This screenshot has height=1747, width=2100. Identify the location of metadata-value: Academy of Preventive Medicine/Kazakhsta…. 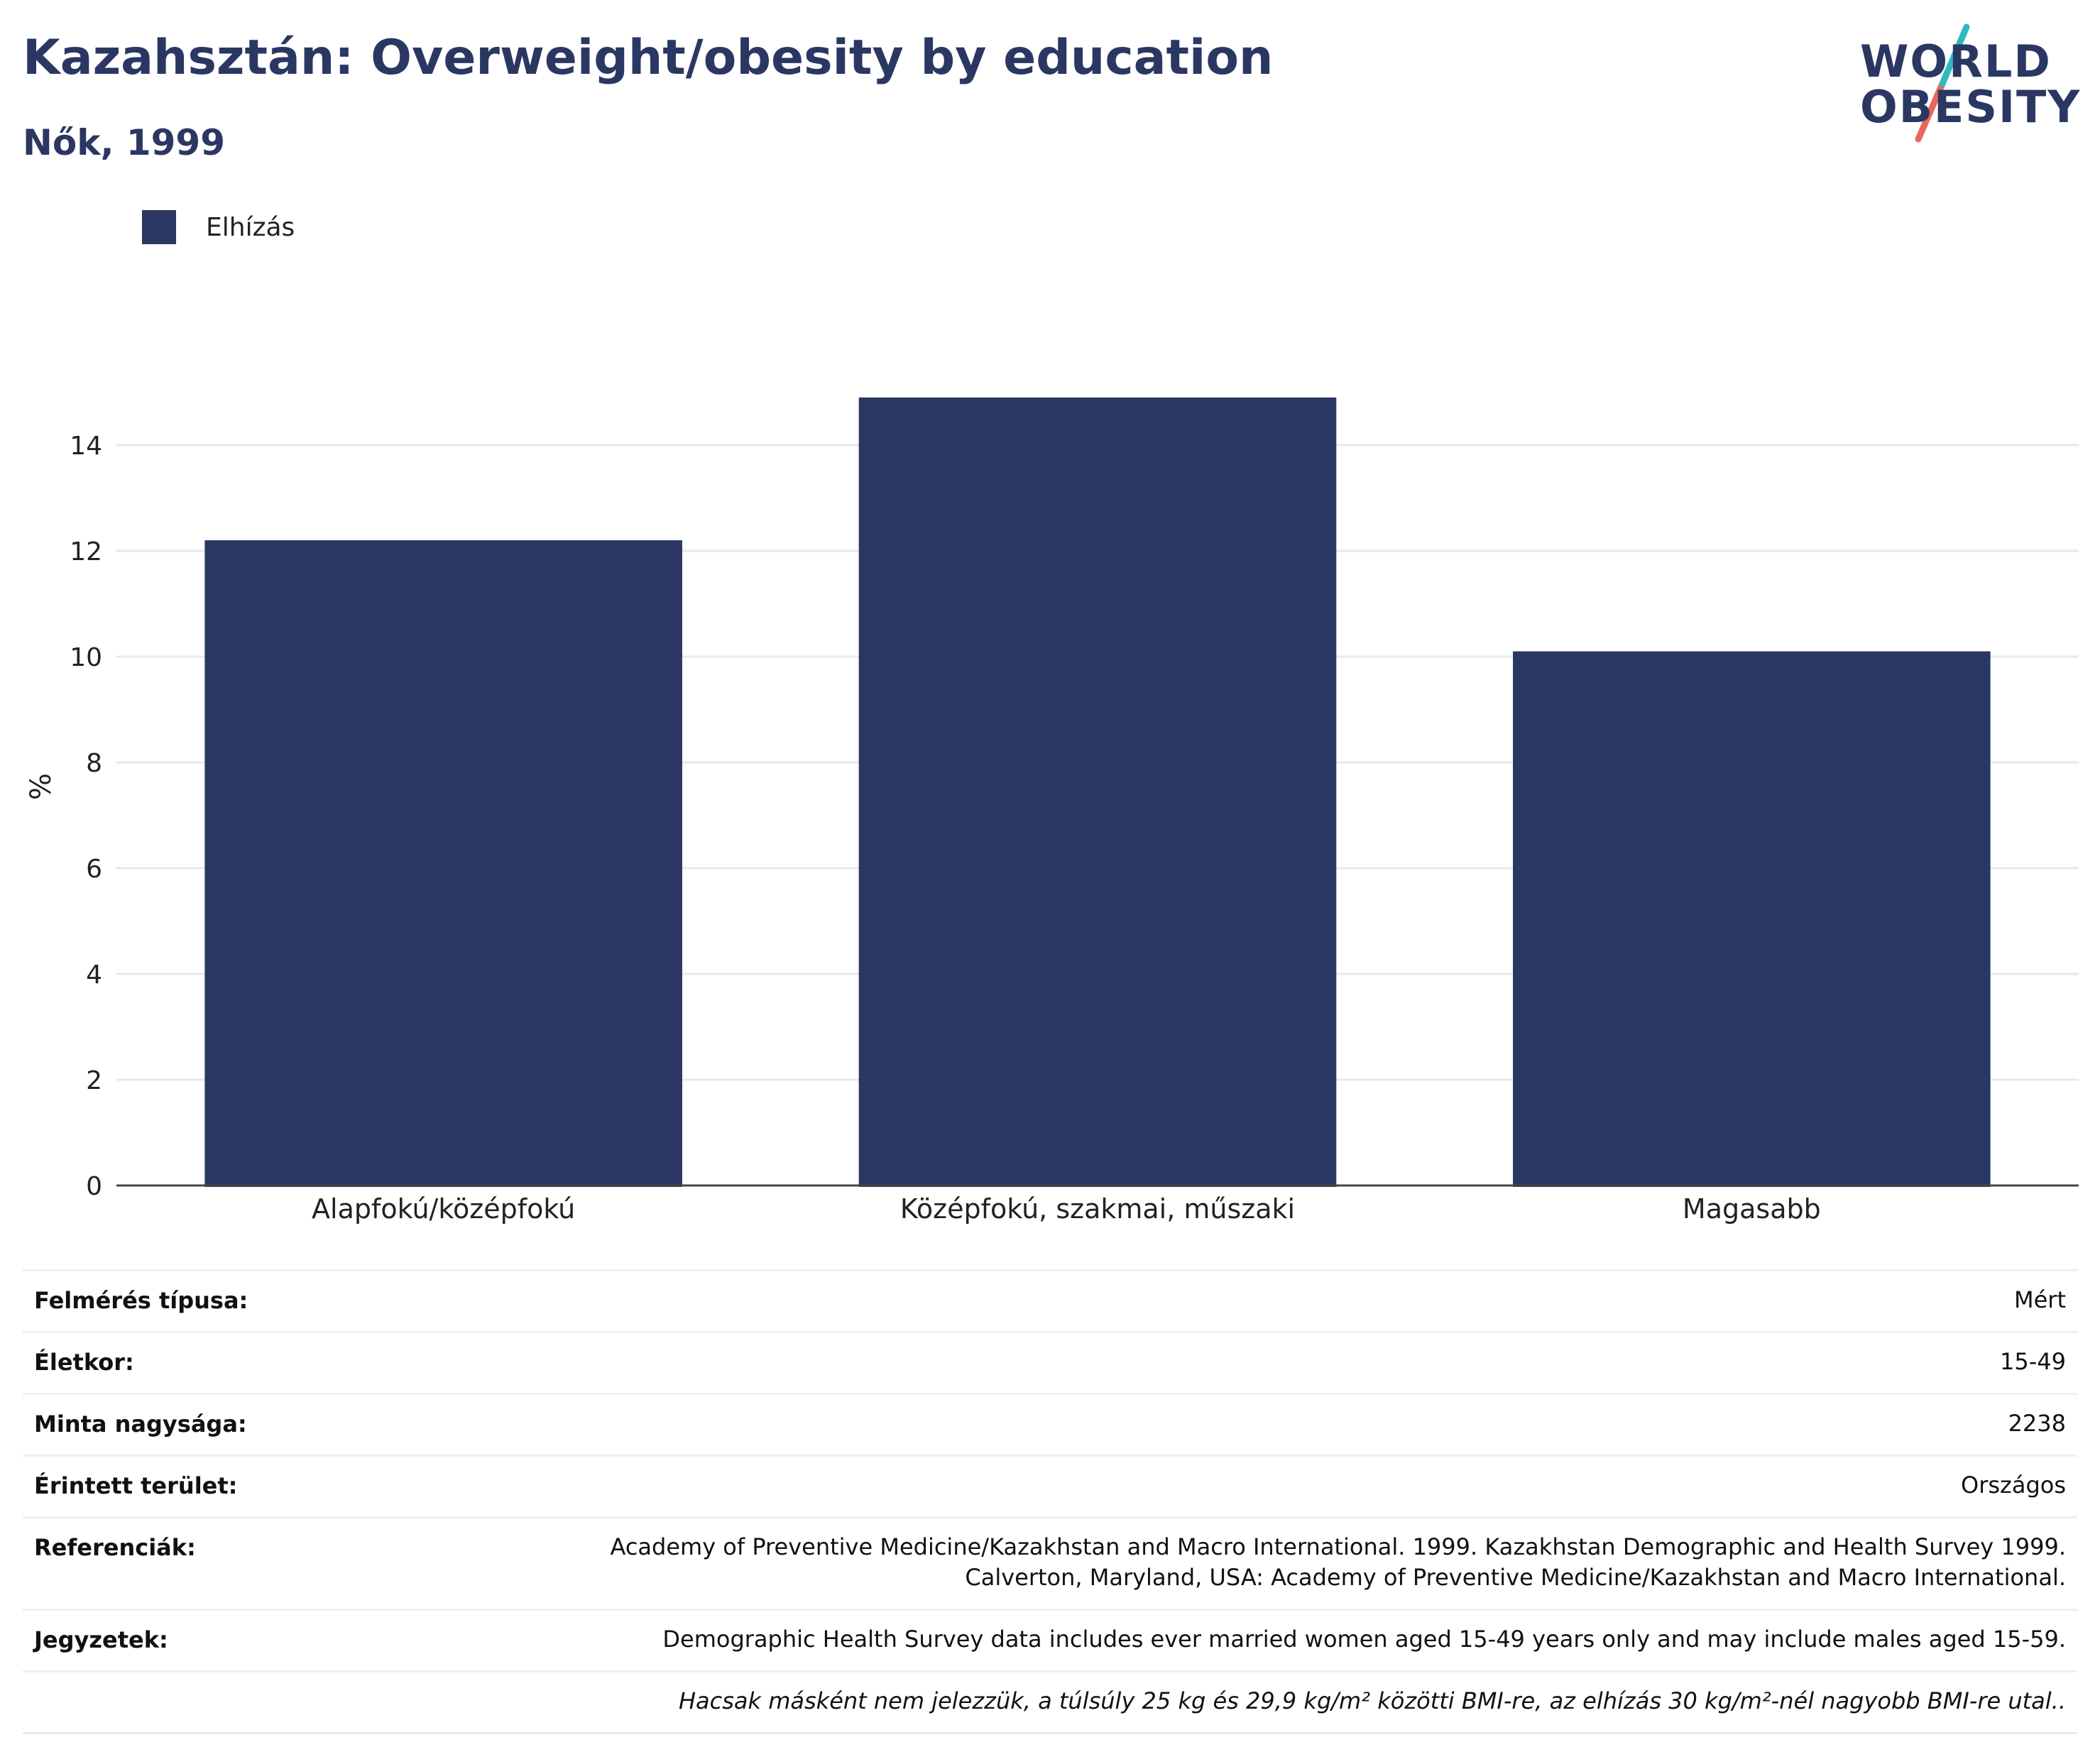
(1338, 1562).